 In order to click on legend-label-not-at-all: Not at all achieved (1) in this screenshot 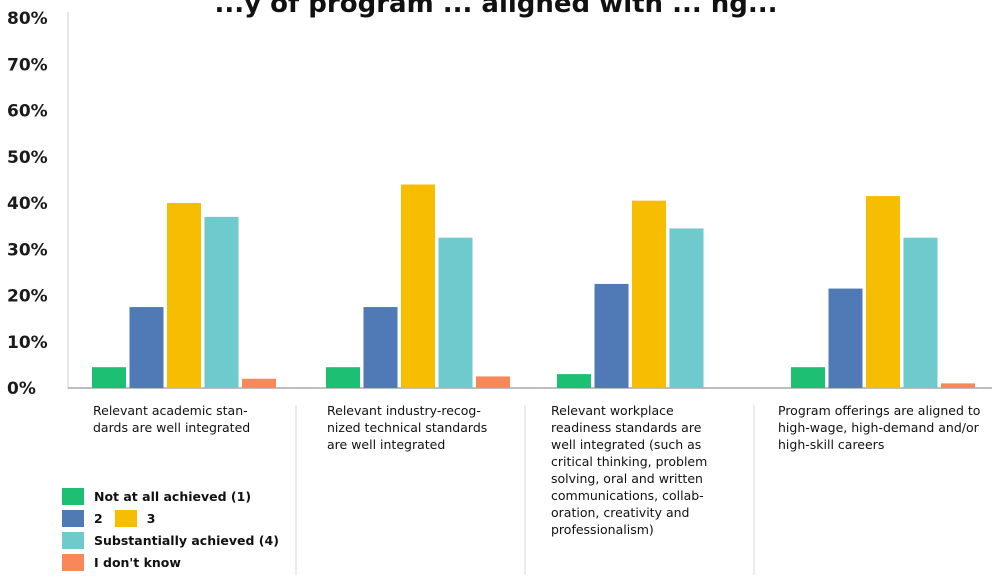, I will do `click(173, 496)`.